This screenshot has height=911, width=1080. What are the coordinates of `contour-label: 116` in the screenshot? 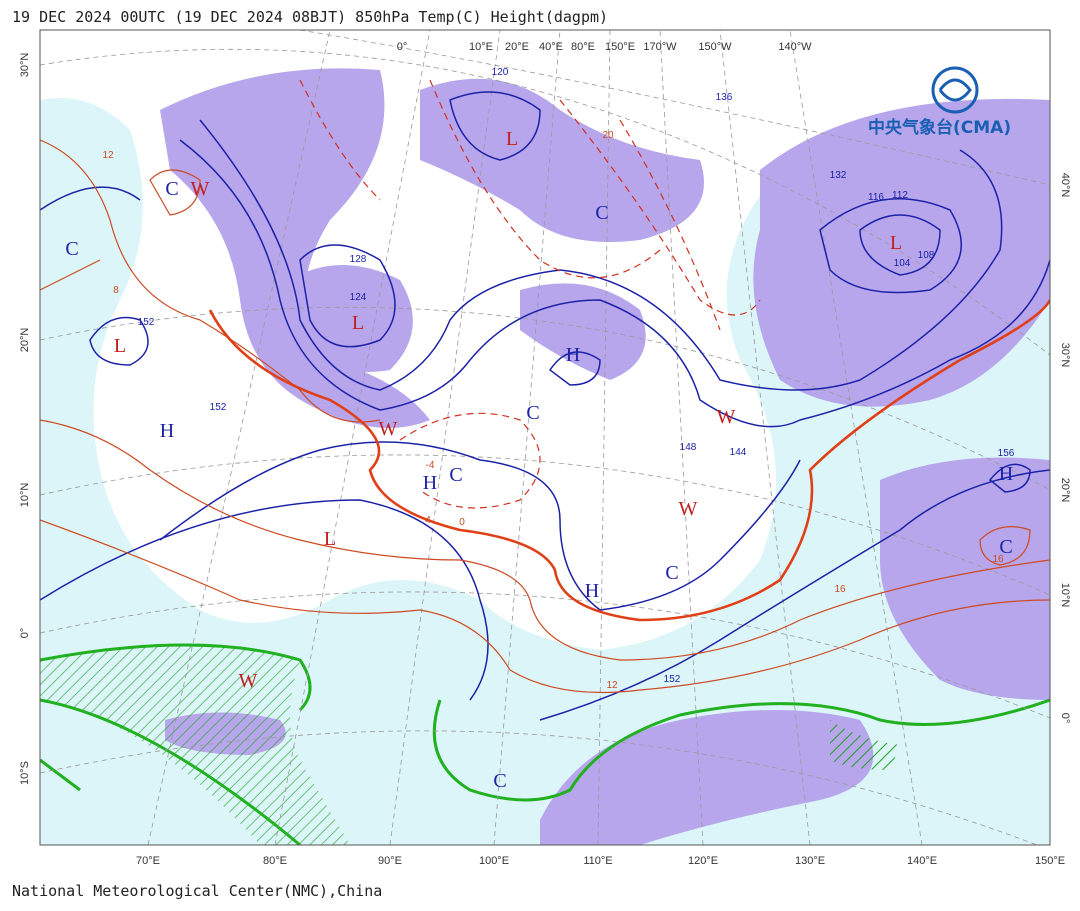 It's located at (876, 197).